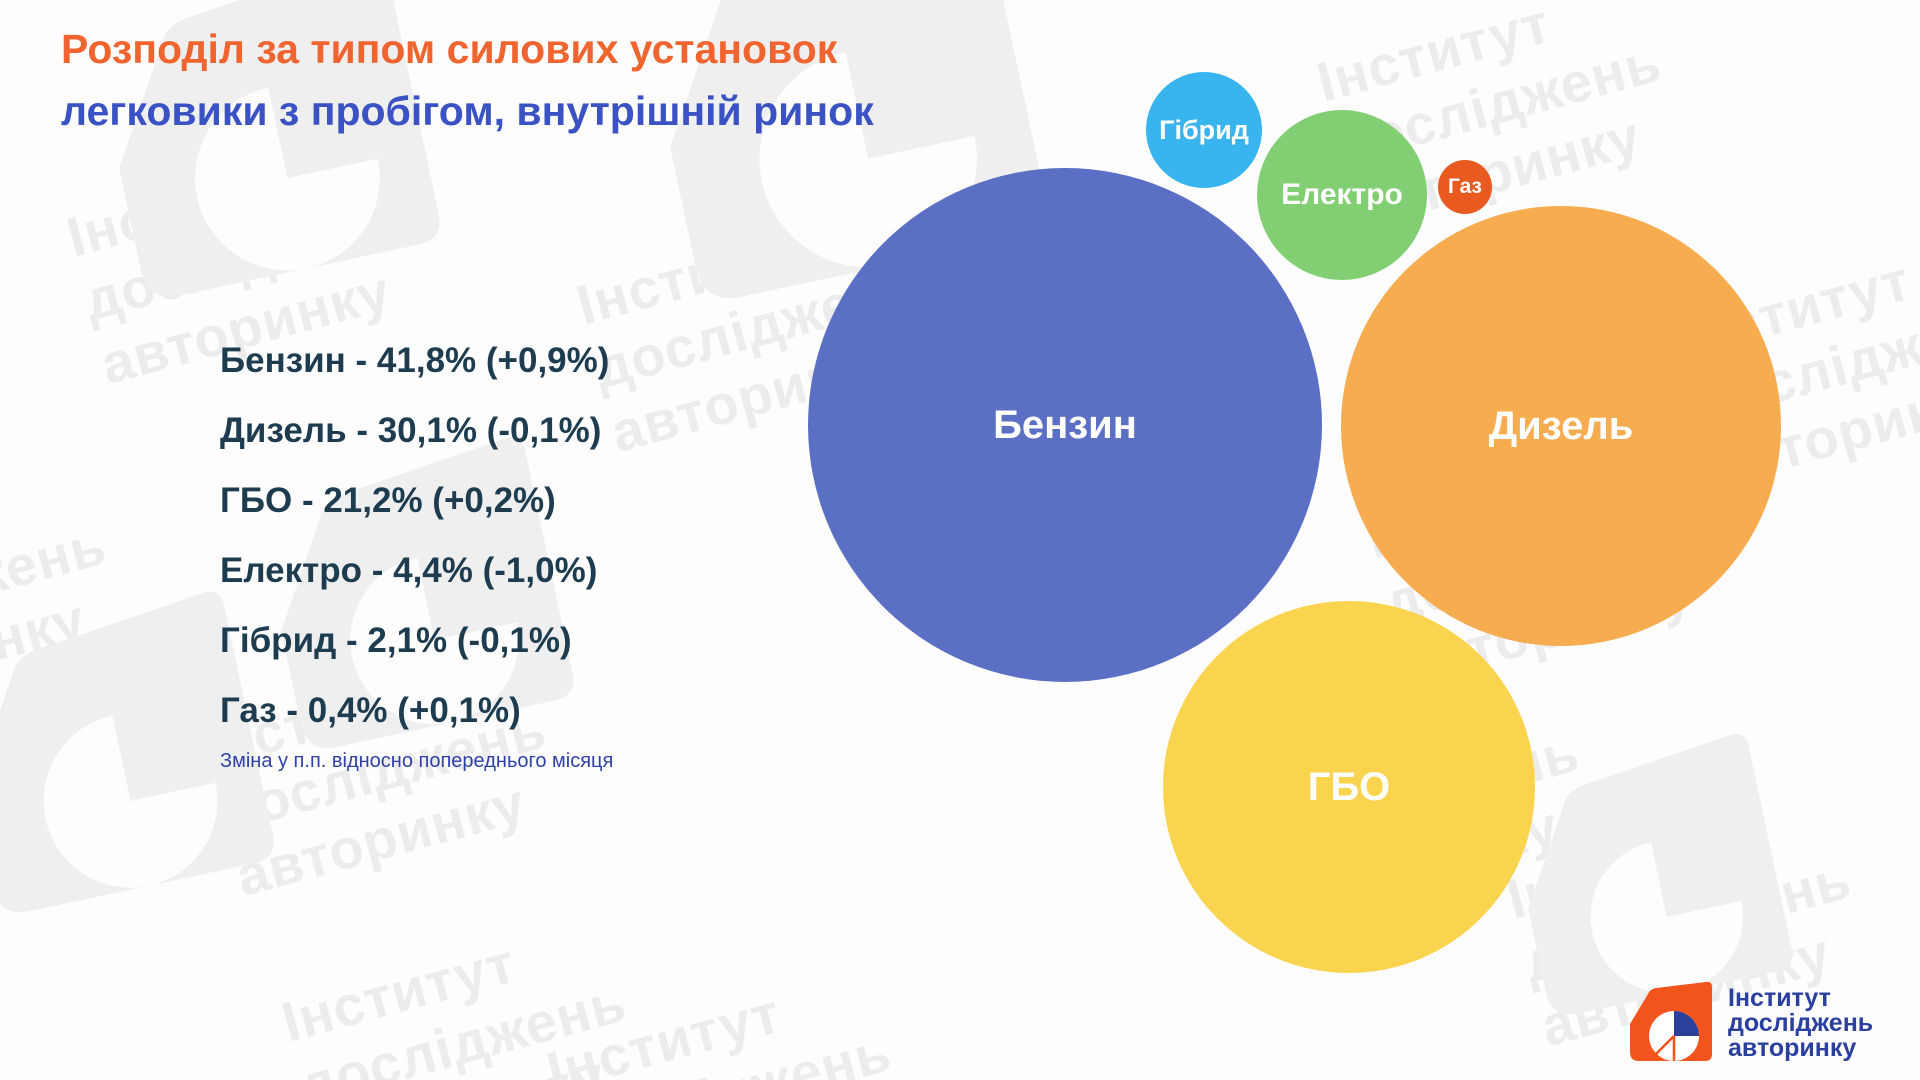 This screenshot has width=1920, height=1080. I want to click on bubble-gbo-label: ГБО, so click(1349, 786).